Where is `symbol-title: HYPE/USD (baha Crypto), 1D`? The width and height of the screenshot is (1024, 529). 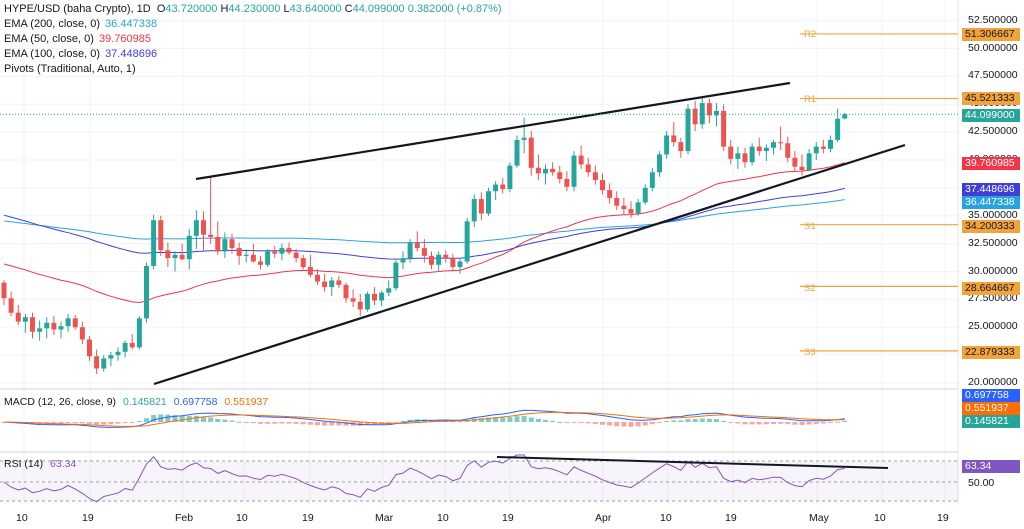
symbol-title: HYPE/USD (baha Crypto), 1D is located at coordinates (77, 9).